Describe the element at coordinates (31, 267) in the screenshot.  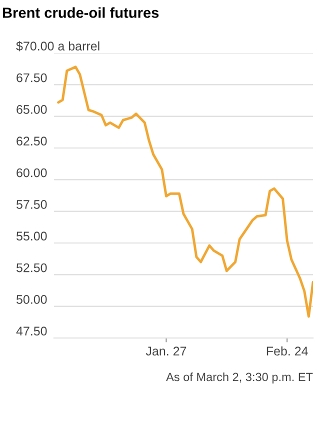
I see `y-tick-label: 52.50` at that location.